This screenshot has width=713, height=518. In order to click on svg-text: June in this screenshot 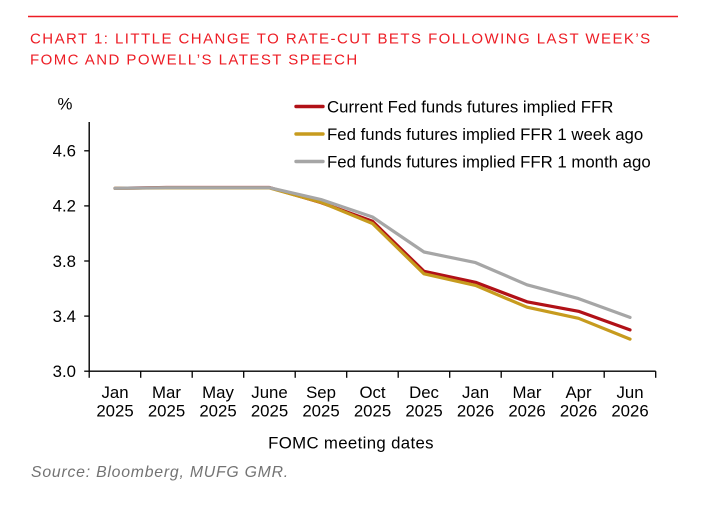, I will do `click(269, 392)`.